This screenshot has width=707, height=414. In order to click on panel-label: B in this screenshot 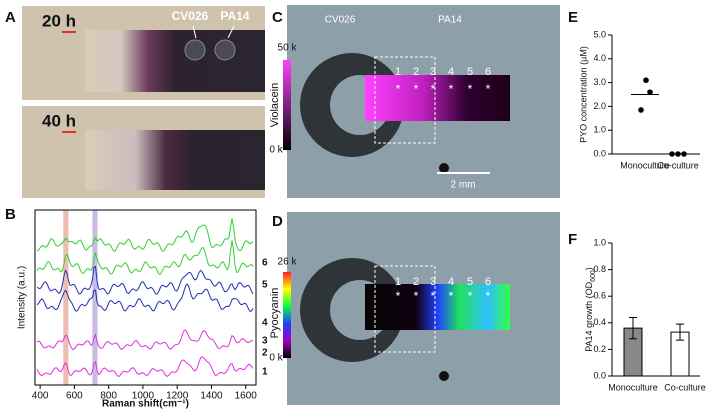, I will do `click(10, 214)`.